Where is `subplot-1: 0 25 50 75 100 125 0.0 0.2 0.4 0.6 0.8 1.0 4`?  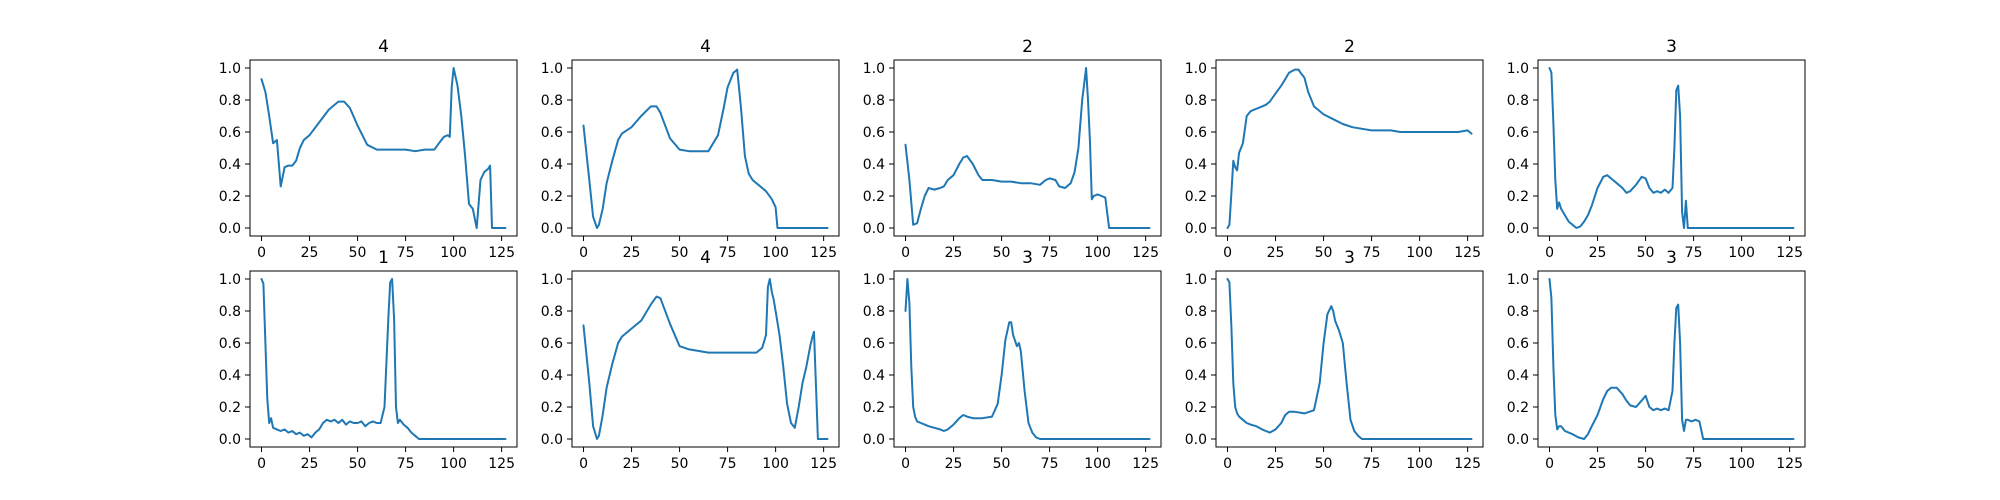
subplot-1: 0 25 50 75 100 125 0.0 0.2 0.4 0.6 0.8 1.0 4 is located at coordinates (368, 149).